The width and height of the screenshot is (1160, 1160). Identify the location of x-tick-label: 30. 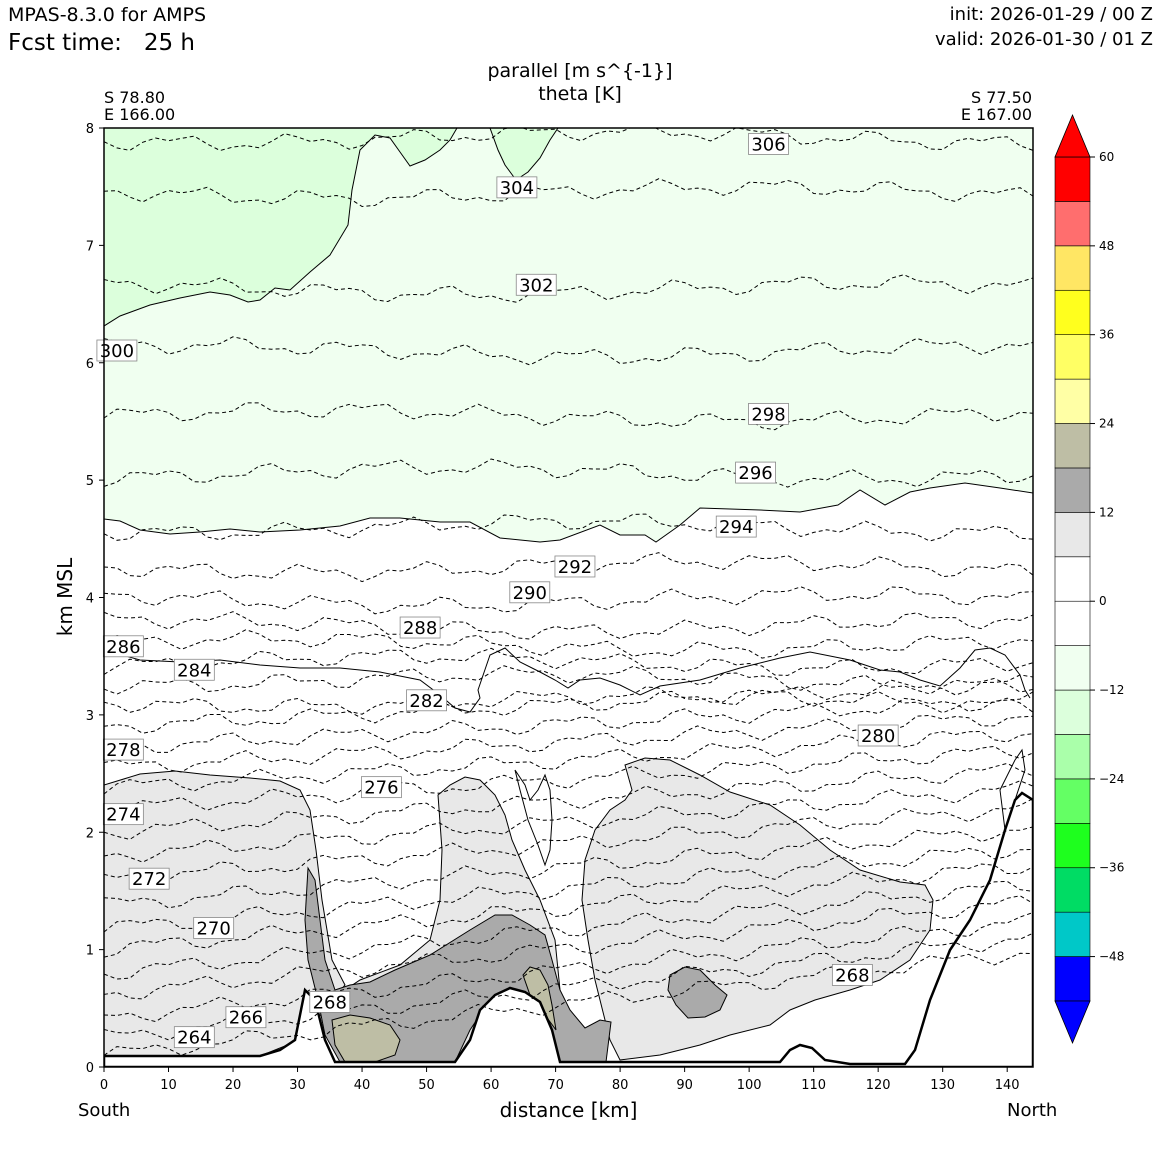
(297, 1085).